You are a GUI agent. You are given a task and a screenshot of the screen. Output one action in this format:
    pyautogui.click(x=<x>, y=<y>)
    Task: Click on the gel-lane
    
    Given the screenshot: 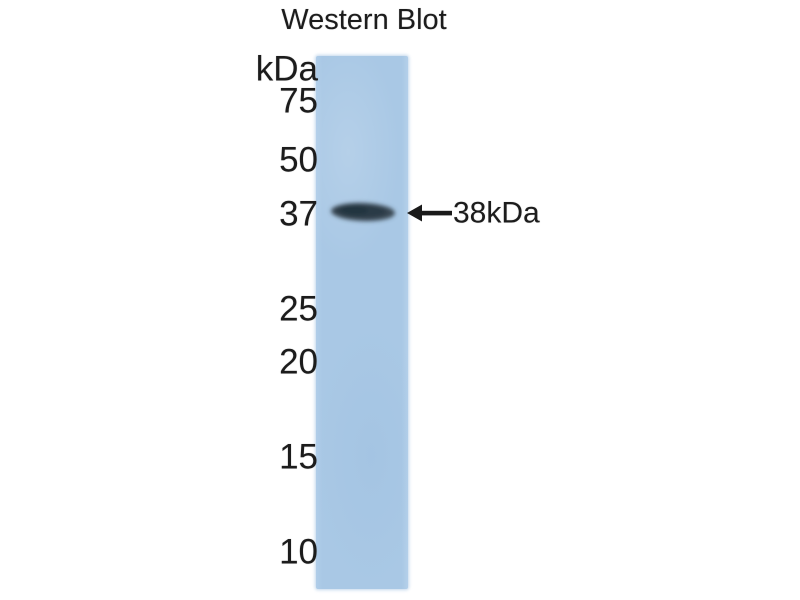 What is the action you would take?
    pyautogui.click(x=362, y=322)
    